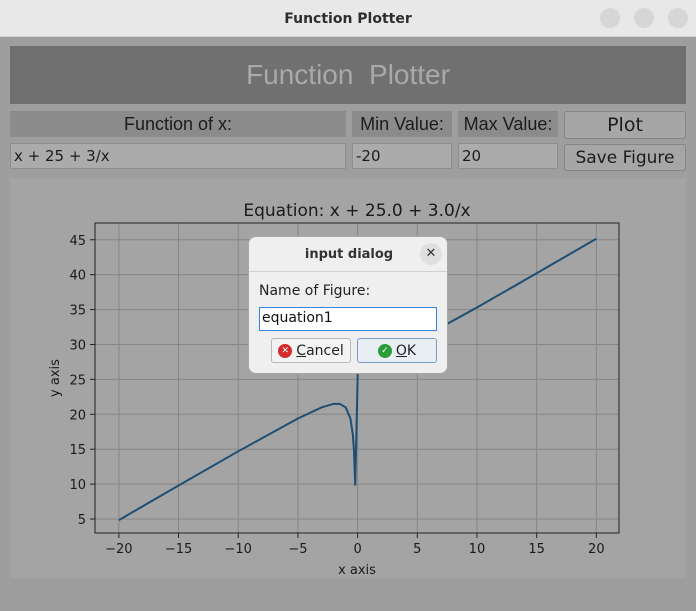 This screenshot has width=696, height=611. Describe the element at coordinates (356, 211) in the screenshot. I see `chart-title: Equation: x + 25.0 + 3.0/x` at that location.